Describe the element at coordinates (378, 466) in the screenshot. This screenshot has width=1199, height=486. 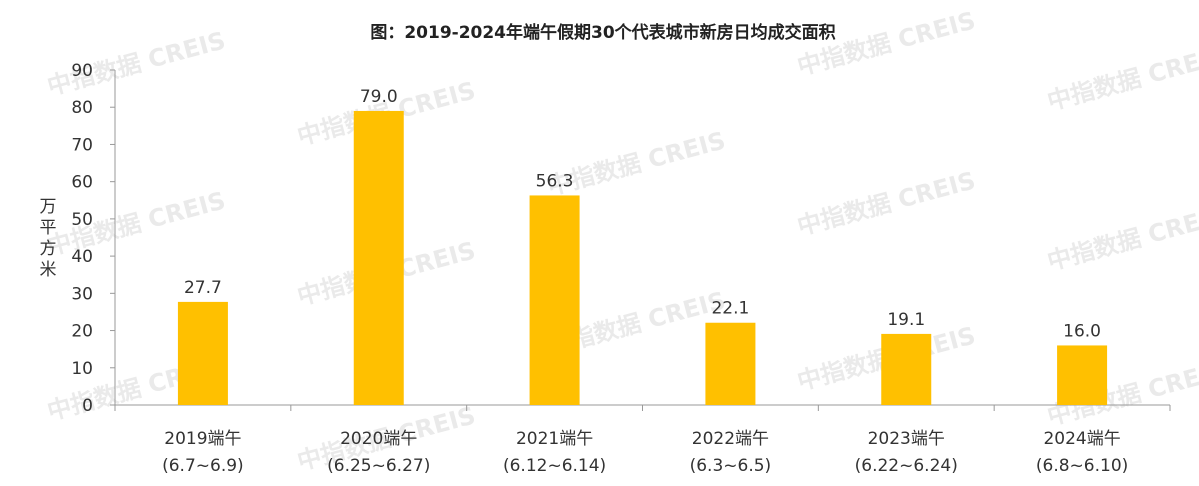
I see `category-date-label: (6.25~6.27)` at that location.